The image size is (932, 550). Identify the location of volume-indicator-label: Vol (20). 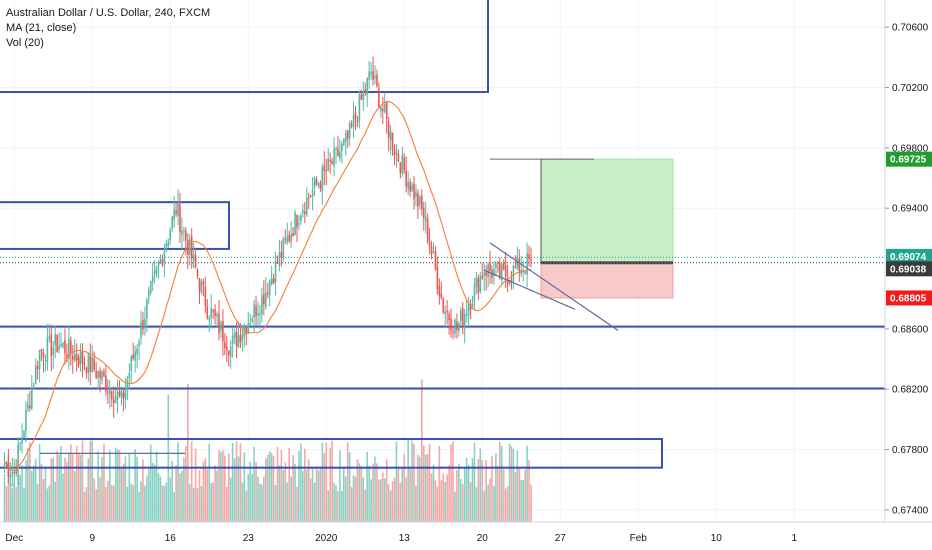
(25, 43).